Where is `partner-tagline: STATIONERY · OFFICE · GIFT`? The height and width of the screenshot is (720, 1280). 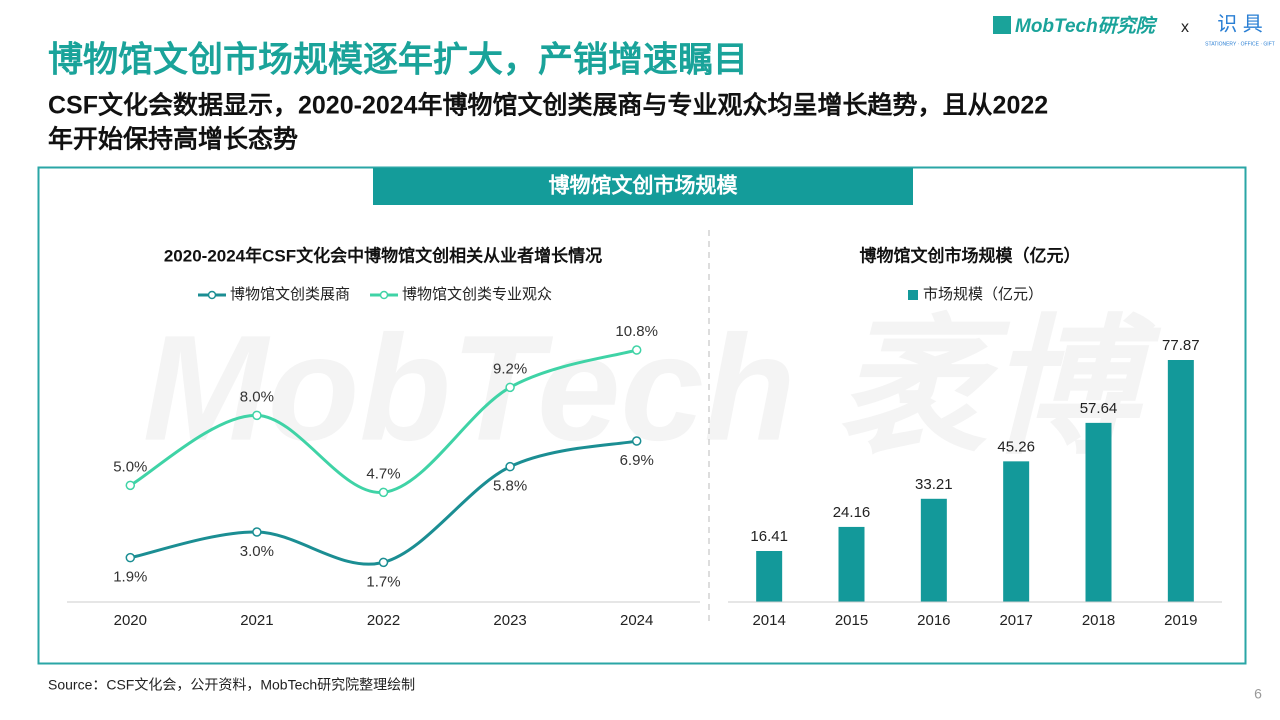
partner-tagline: STATIONERY · OFFICE · GIFT is located at coordinates (1240, 44).